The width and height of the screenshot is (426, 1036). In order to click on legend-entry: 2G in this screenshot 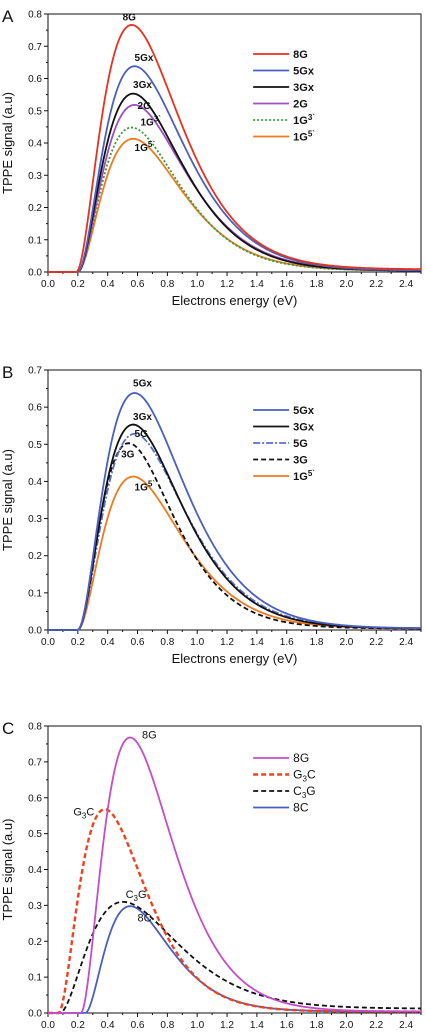, I will do `click(300, 105)`.